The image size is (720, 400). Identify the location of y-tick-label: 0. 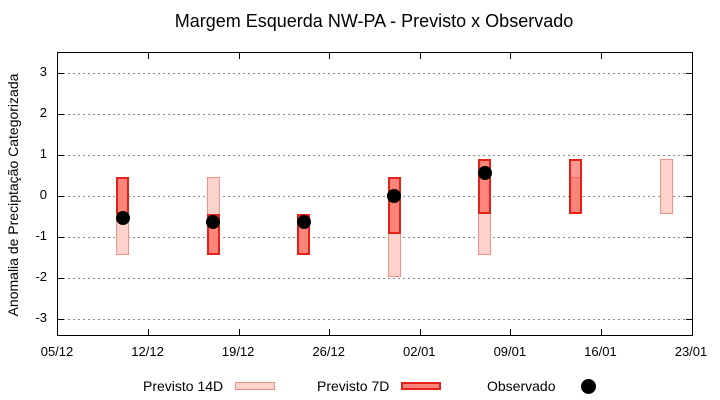
(43, 194).